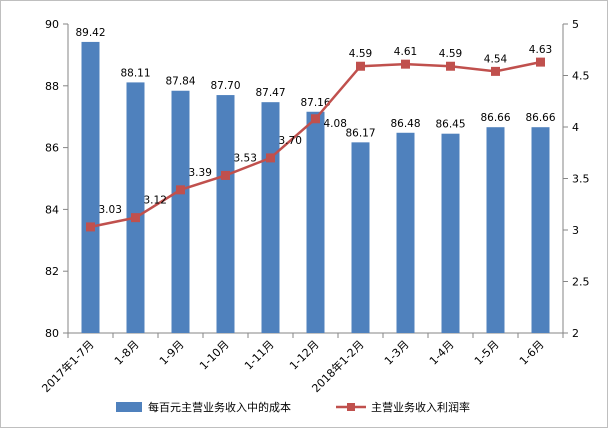 This screenshot has width=608, height=428. I want to click on left-tick-label: 86, so click(52, 148).